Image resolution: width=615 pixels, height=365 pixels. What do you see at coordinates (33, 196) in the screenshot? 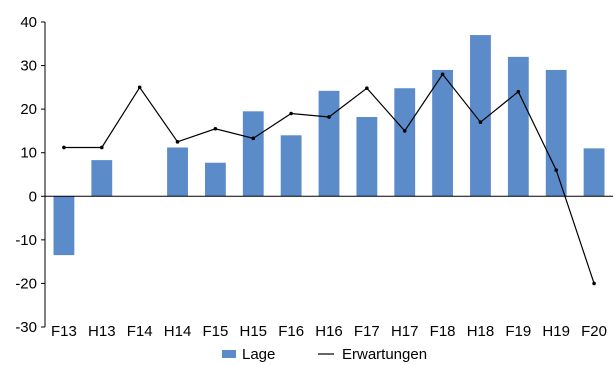
I see `y-tick-label: 0` at bounding box center [33, 196].